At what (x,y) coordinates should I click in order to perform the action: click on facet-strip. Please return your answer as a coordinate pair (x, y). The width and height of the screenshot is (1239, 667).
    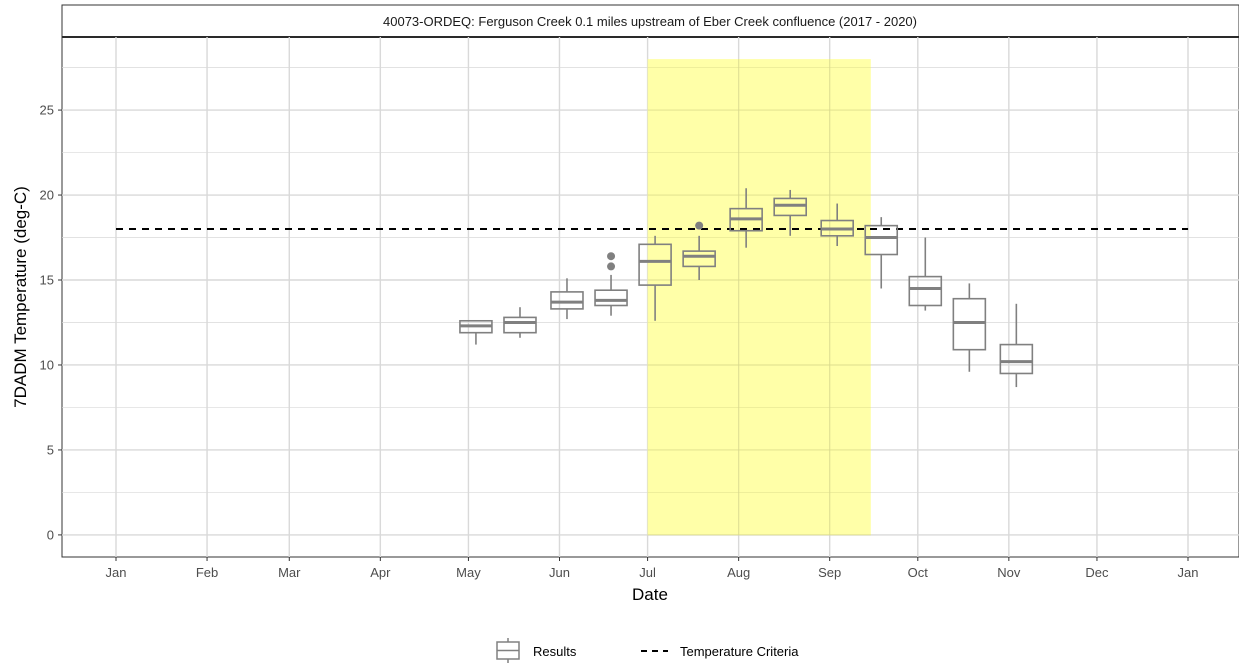
    Looking at the image, I should click on (650, 21).